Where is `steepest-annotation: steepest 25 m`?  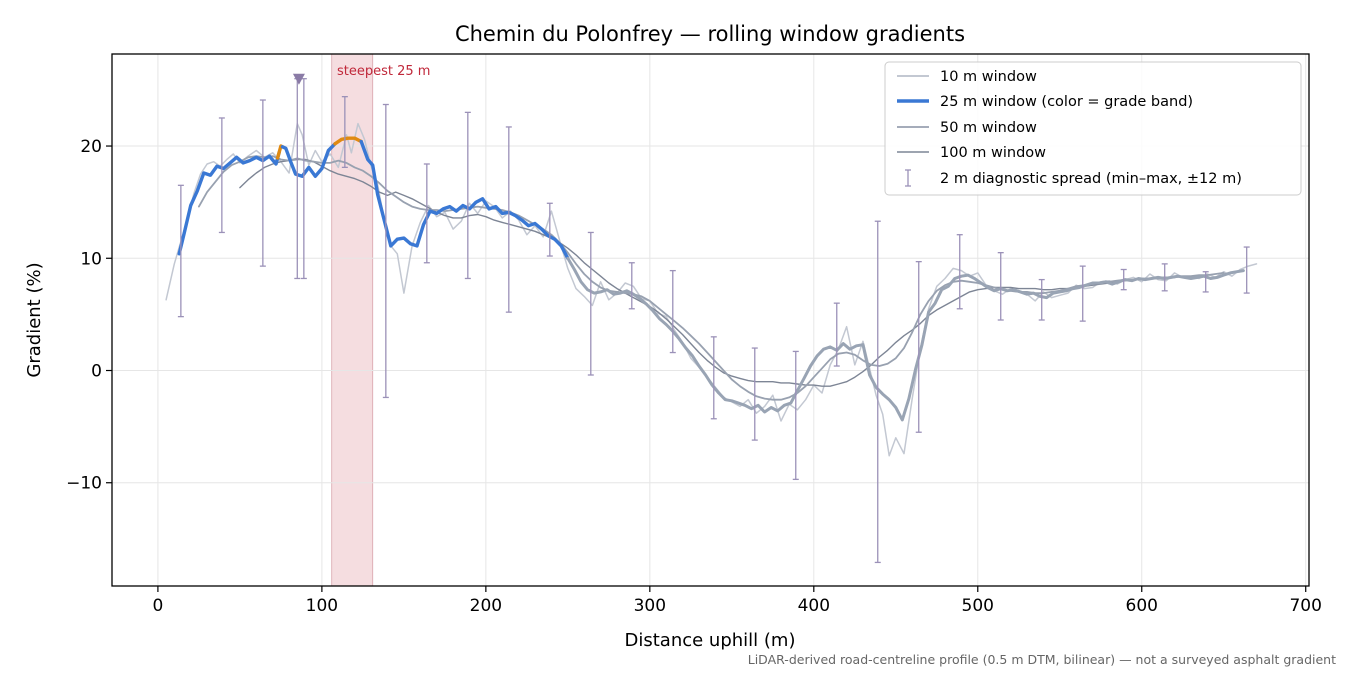
steepest-annotation: steepest 25 m is located at coordinates (383, 71).